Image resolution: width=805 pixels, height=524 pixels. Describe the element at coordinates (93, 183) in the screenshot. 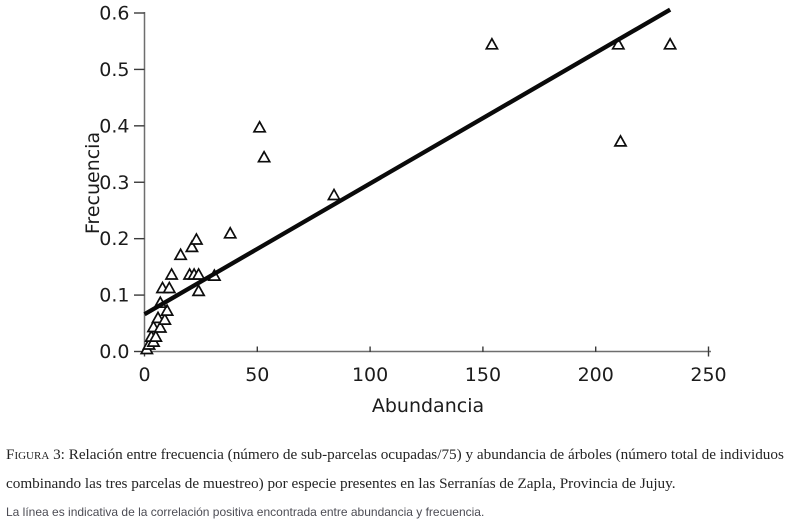

I see `y-axis-title: Frecuencia` at that location.